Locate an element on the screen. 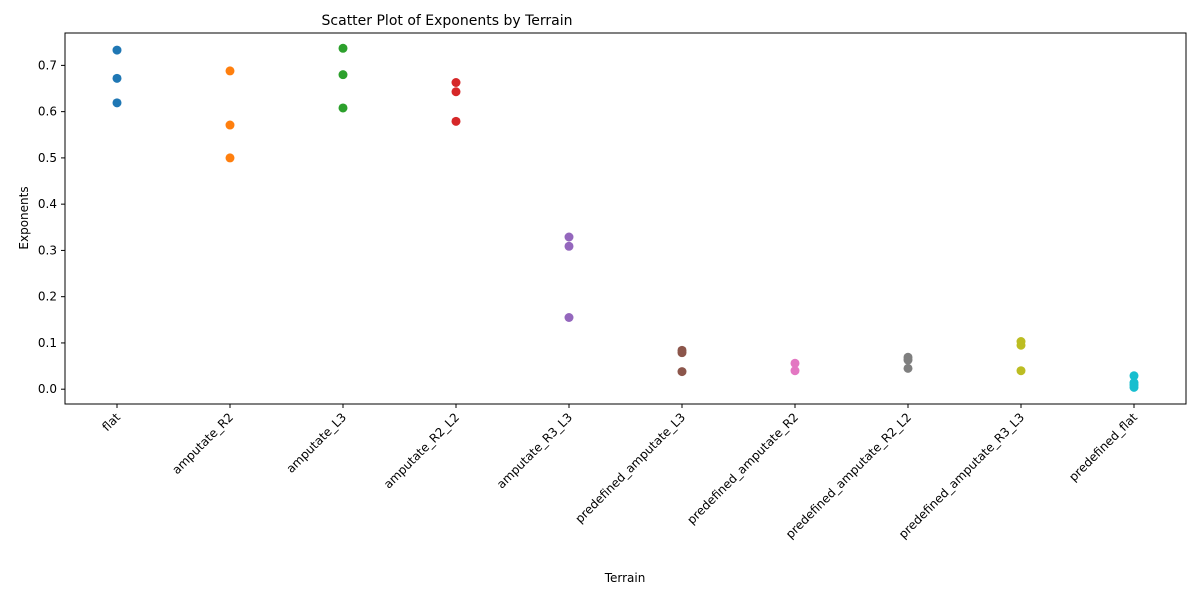  x-tick-label: predefined_amputate_R2_L2 is located at coordinates (848, 475).